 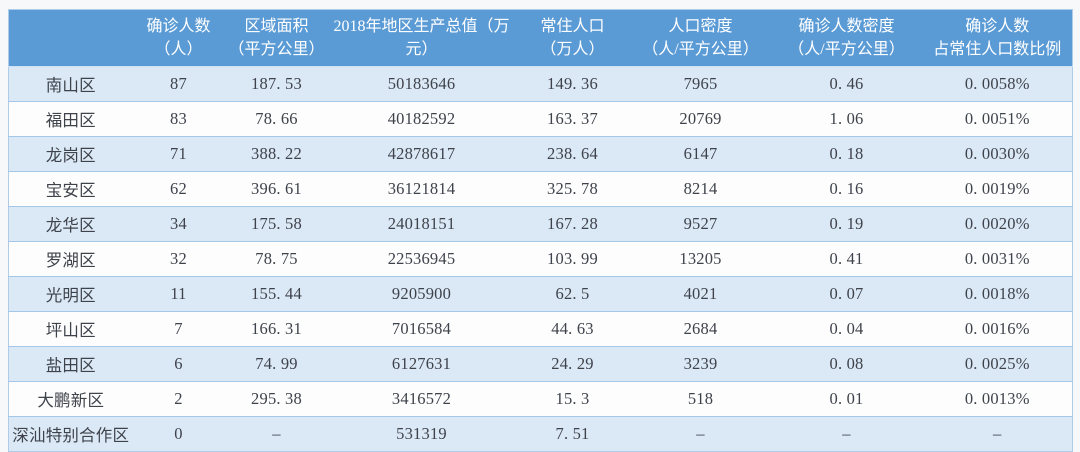 I want to click on value-cell-population: 238. 64, so click(x=572, y=154).